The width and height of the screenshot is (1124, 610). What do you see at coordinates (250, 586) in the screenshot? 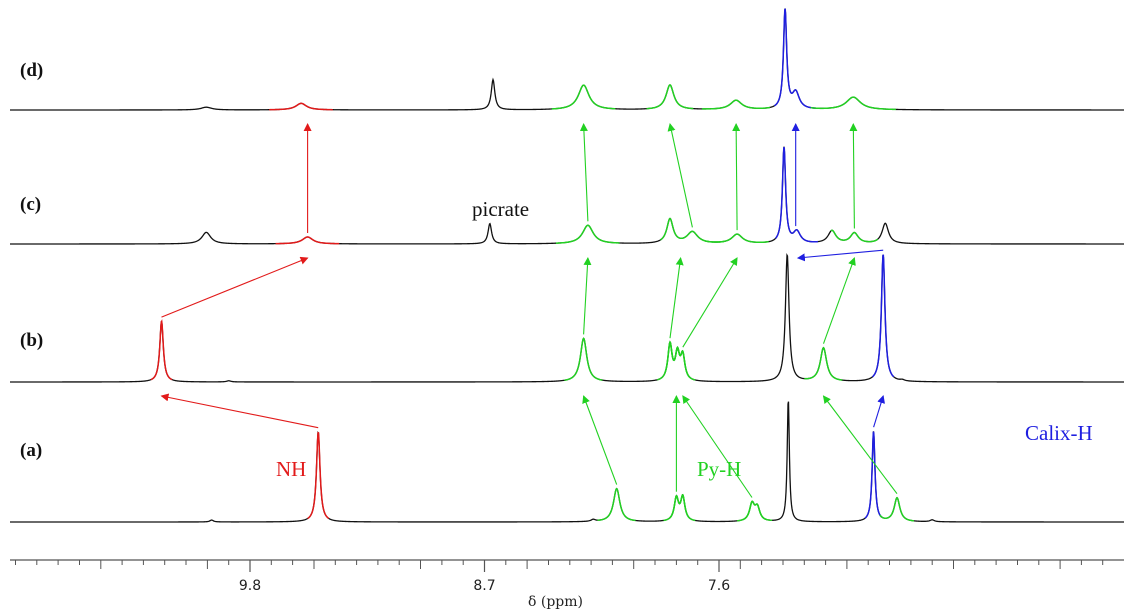
I see `x-tick-label: 9.8` at bounding box center [250, 586].